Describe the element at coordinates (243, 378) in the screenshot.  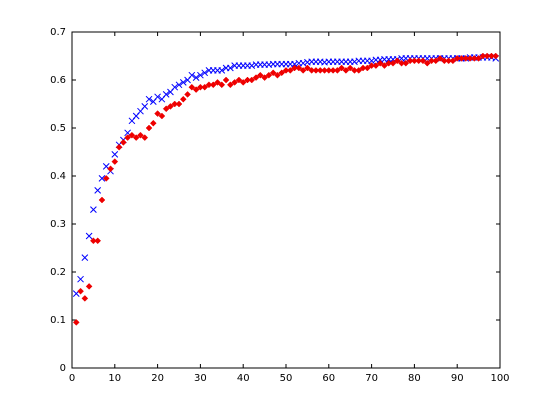
I see `x-tick-label: 40` at that location.